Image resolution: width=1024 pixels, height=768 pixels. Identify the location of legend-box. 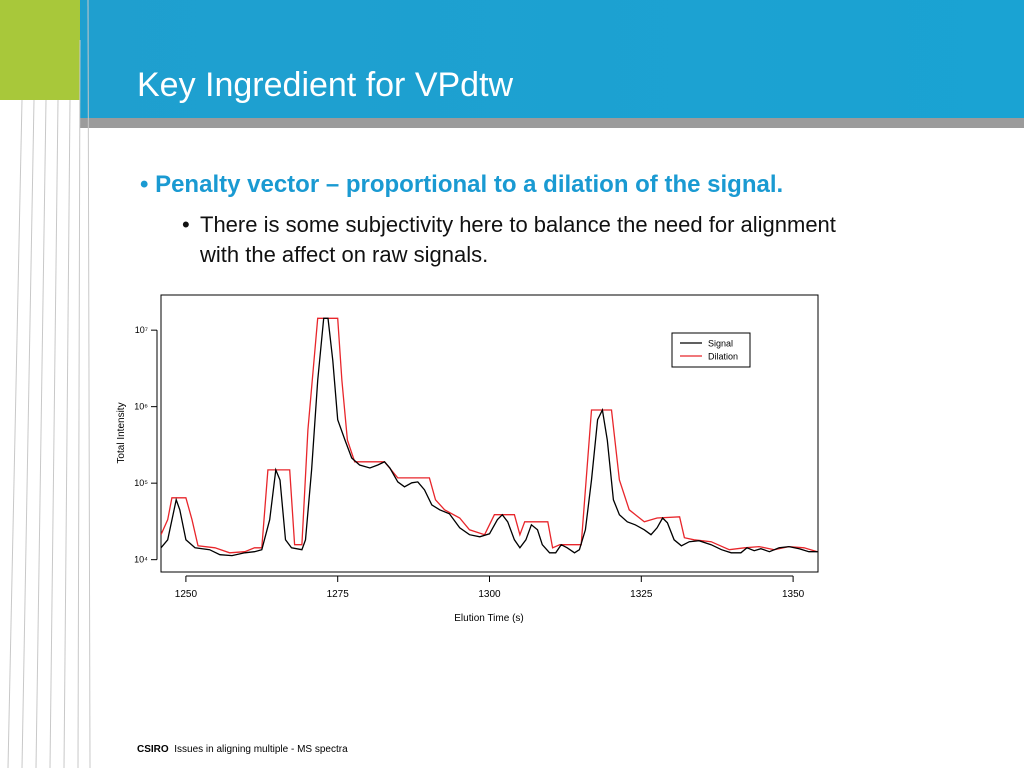
(711, 350).